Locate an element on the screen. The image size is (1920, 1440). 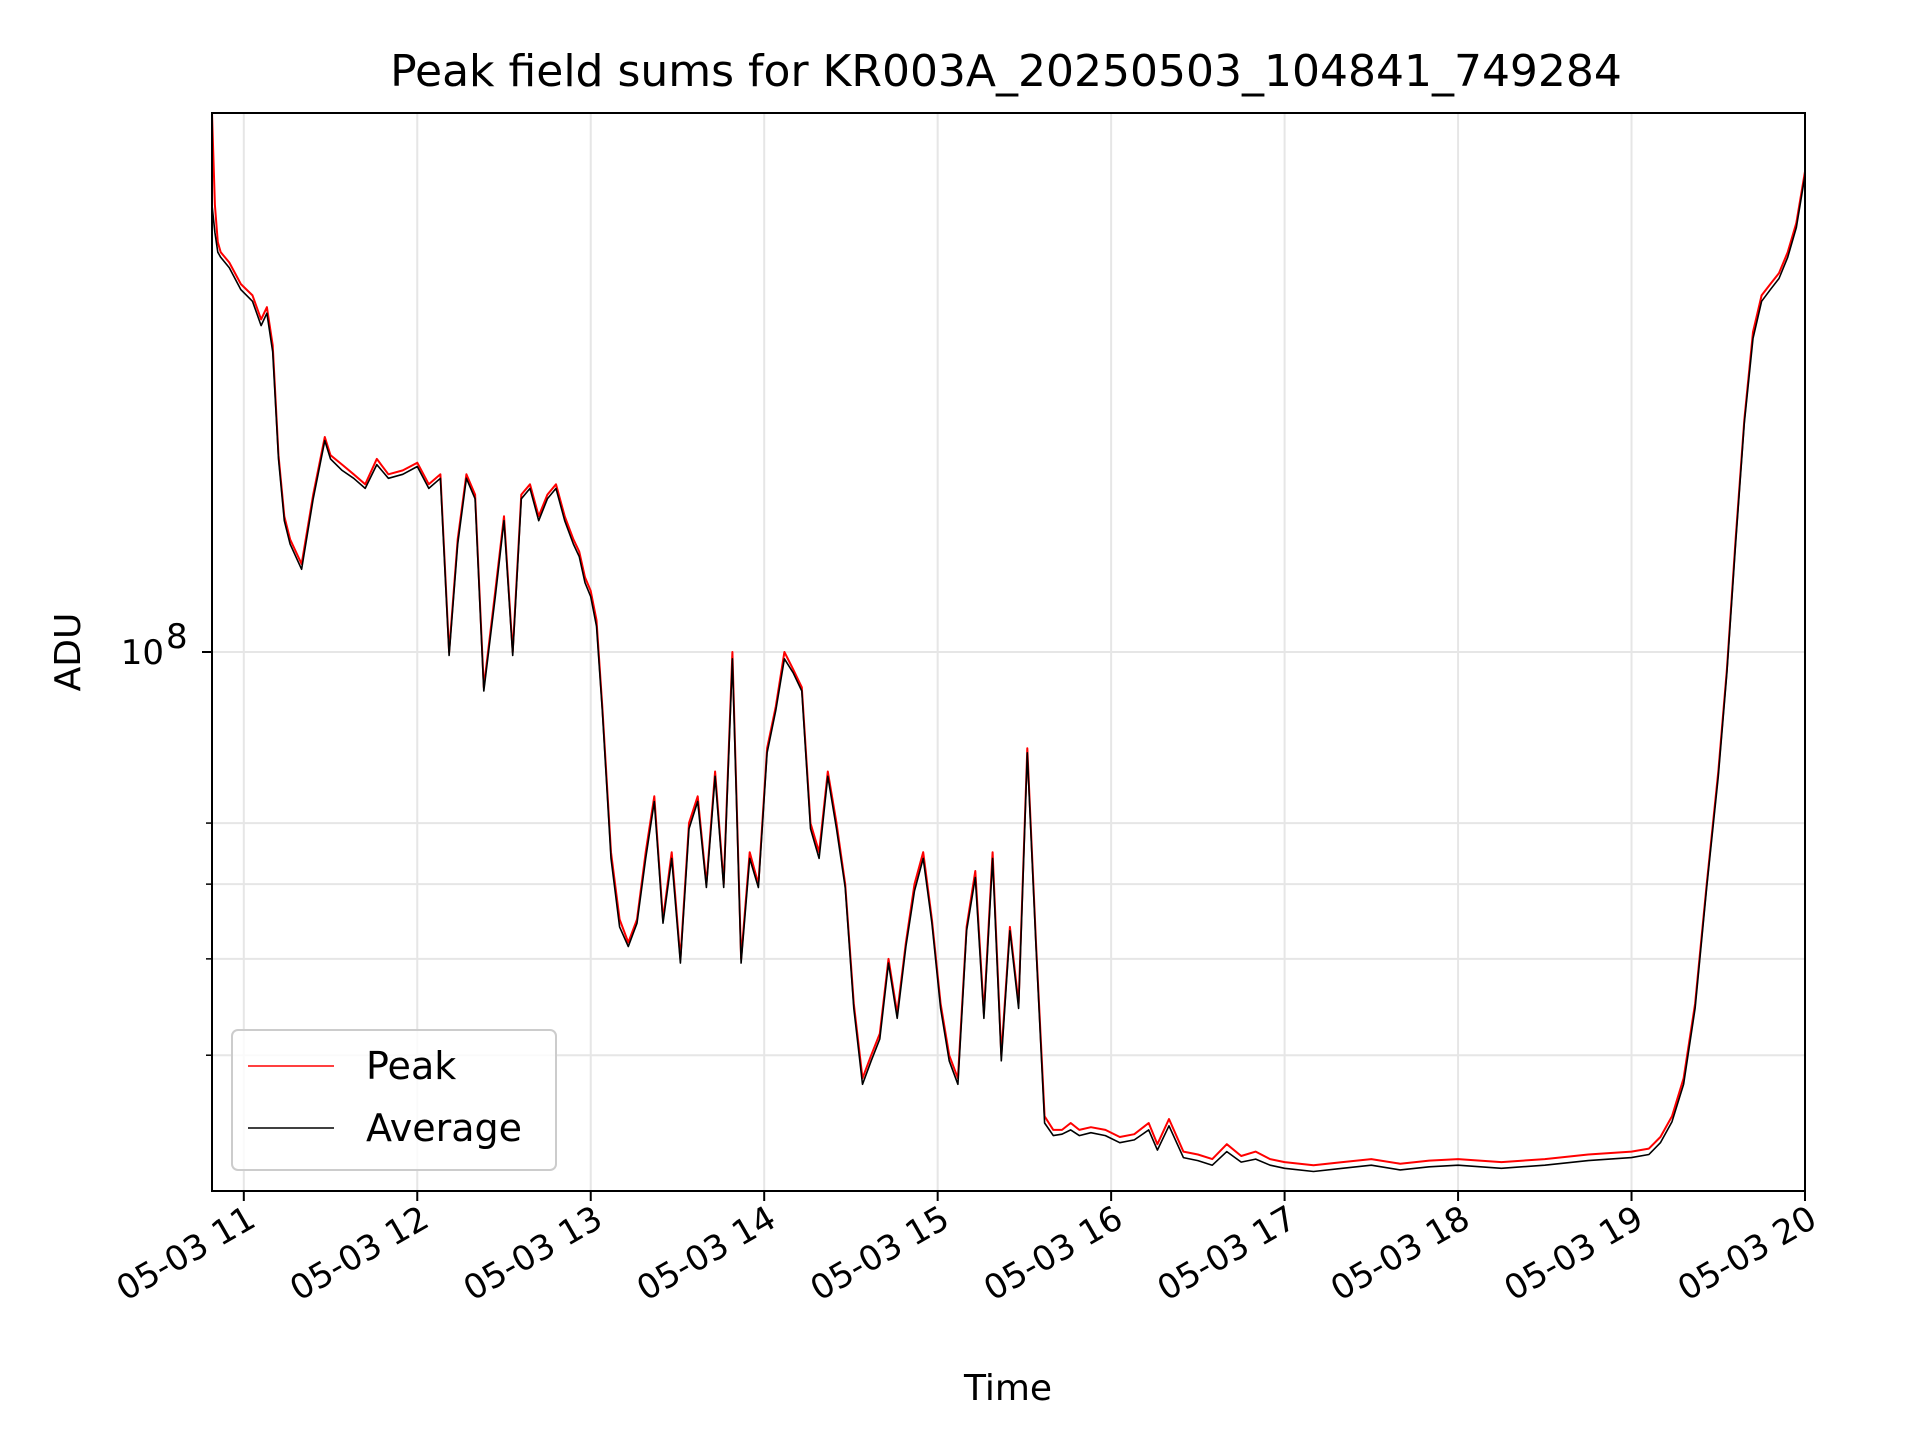
legend: Peak Average is located at coordinates (394, 1100).